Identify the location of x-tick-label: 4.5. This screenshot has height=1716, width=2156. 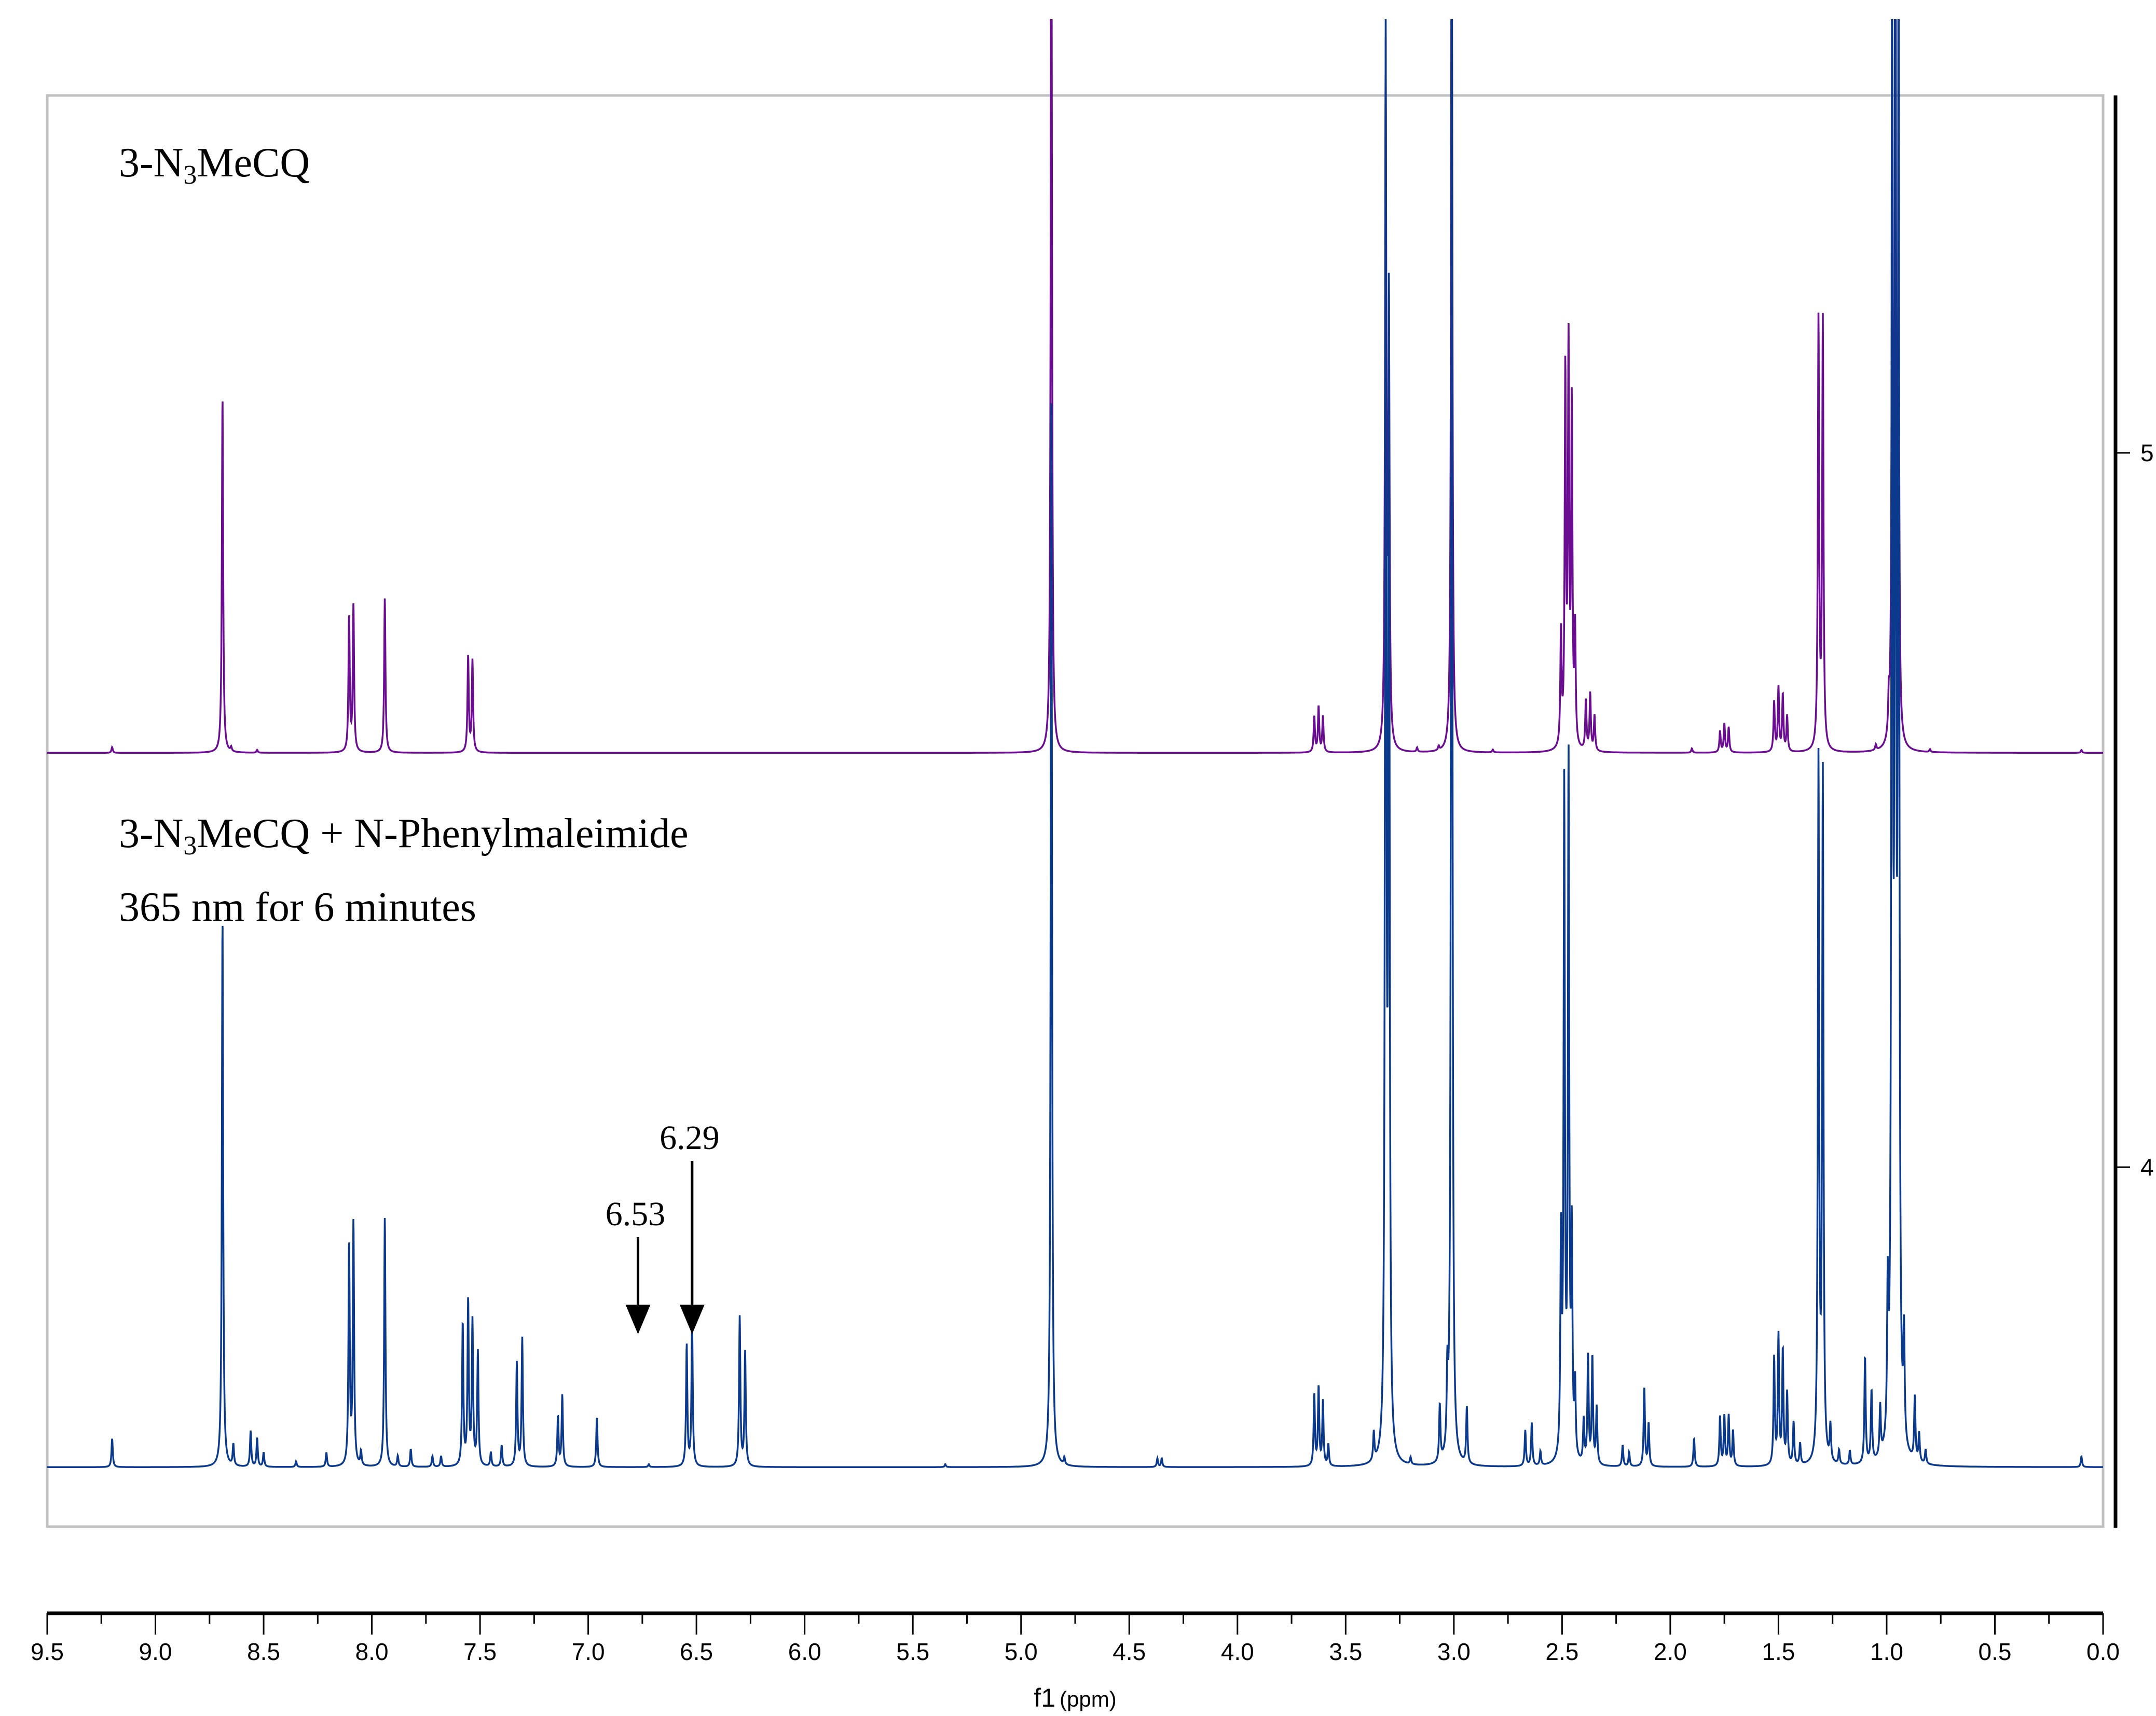
(1129, 1651).